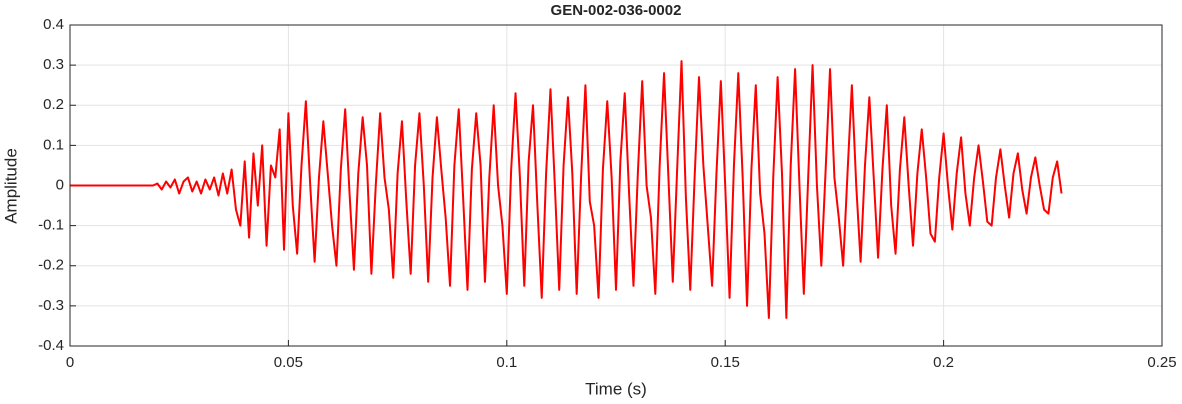  Describe the element at coordinates (53, 24) in the screenshot. I see `y-tick-label: 0.4` at that location.